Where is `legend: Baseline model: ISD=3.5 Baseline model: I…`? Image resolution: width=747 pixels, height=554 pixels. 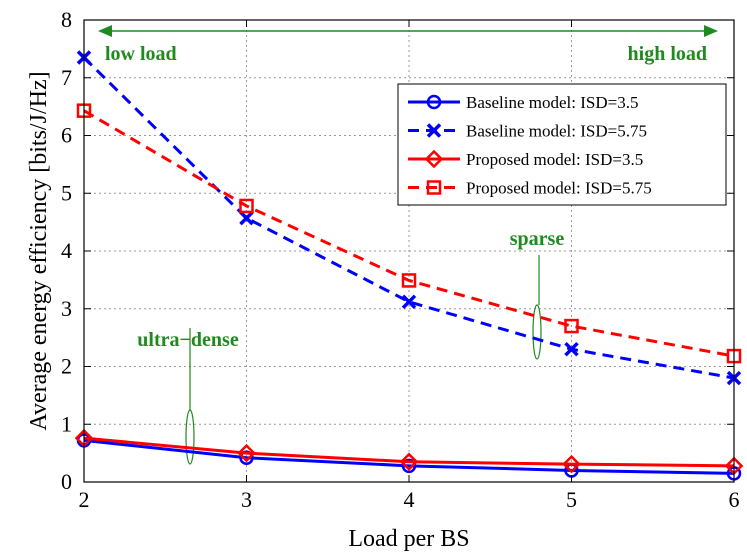
legend: Baseline model: ISD=3.5 Baseline model: I… is located at coordinates (562, 144).